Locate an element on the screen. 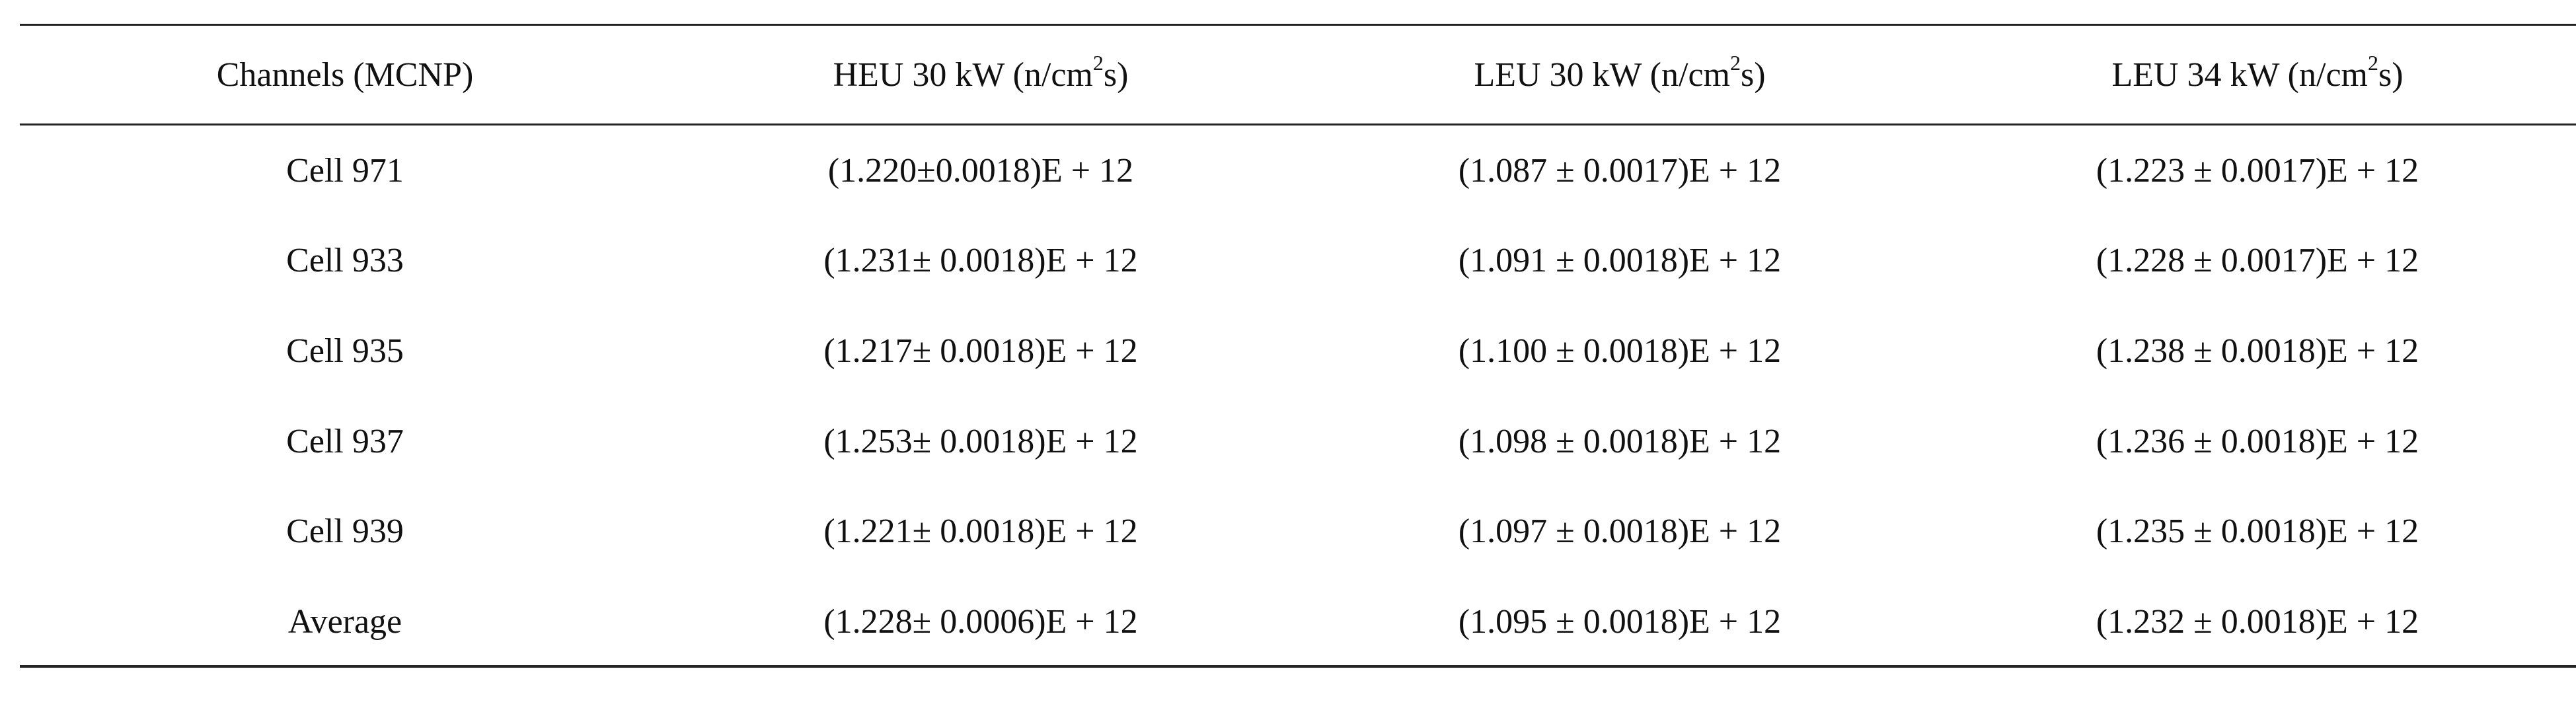 This screenshot has width=2576, height=708. flux-value: (1.221± 0.0018)E + 12 is located at coordinates (980, 531).